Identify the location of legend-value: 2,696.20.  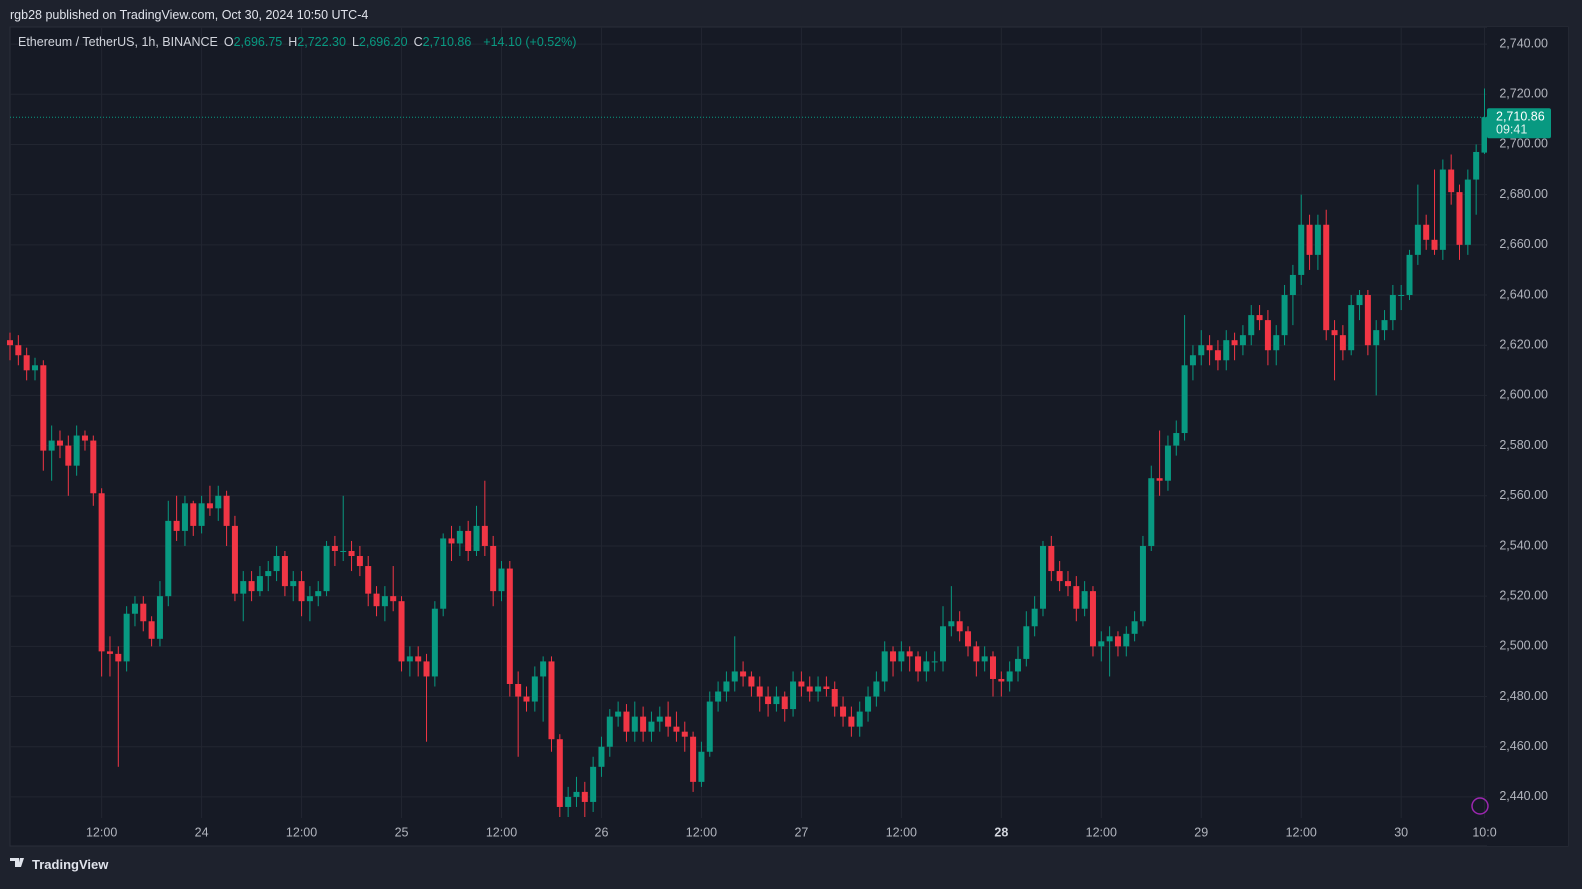
(383, 42).